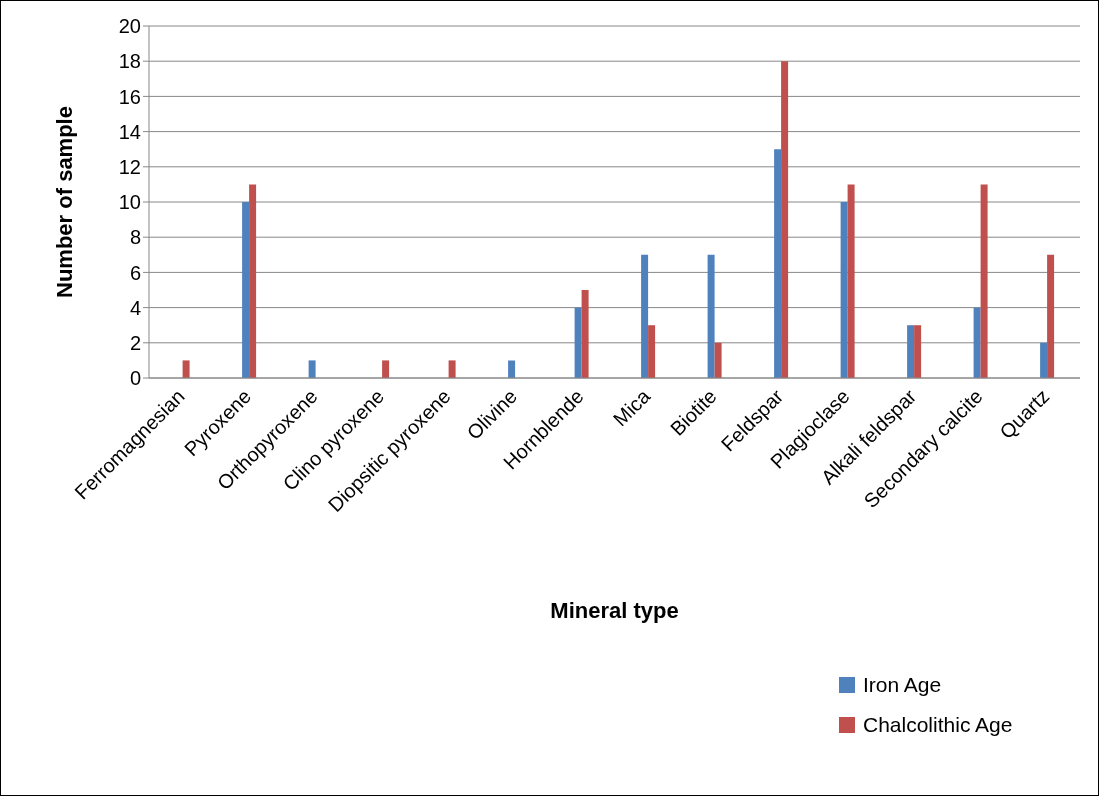 The width and height of the screenshot is (1099, 796). What do you see at coordinates (135, 342) in the screenshot?
I see `y-tick-label: 2` at bounding box center [135, 342].